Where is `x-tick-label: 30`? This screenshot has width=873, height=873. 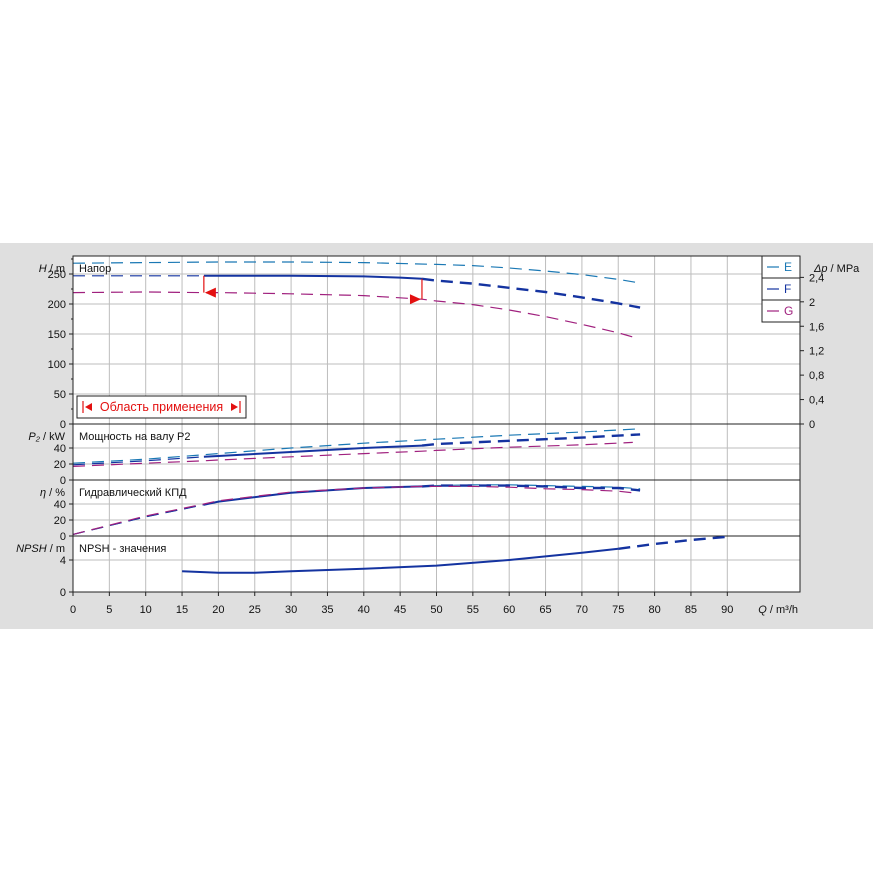 x-tick-label: 30 is located at coordinates (291, 610).